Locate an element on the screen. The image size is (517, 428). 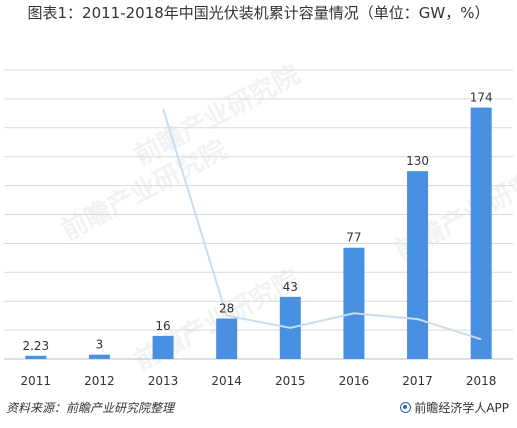
x-tick-label: 2018 is located at coordinates (481, 381).